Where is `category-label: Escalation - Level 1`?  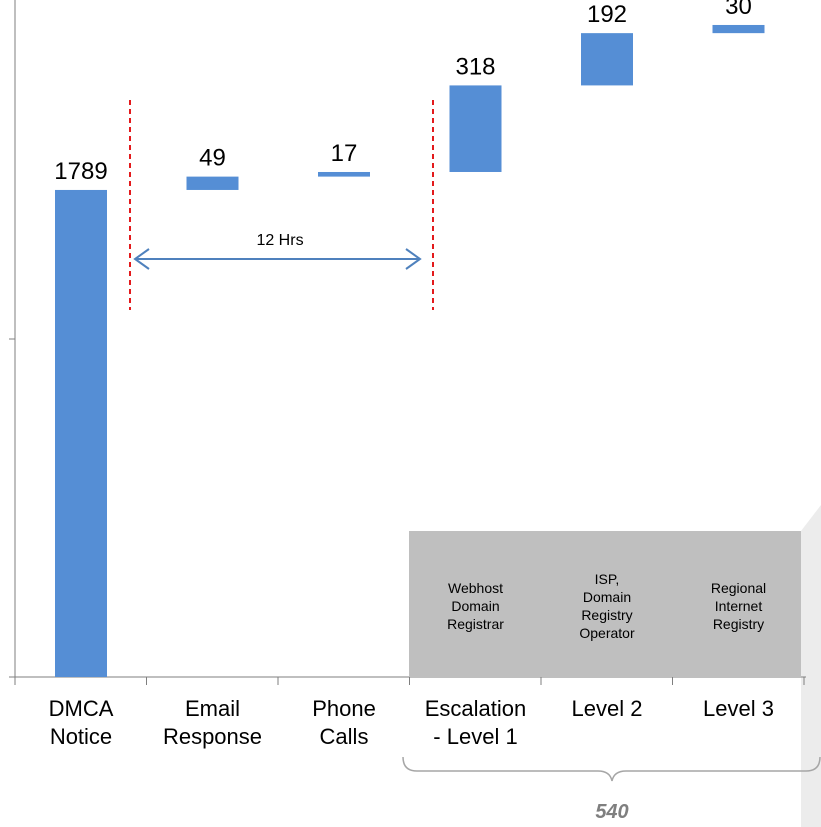
category-label: Escalation - Level 1 is located at coordinates (476, 722).